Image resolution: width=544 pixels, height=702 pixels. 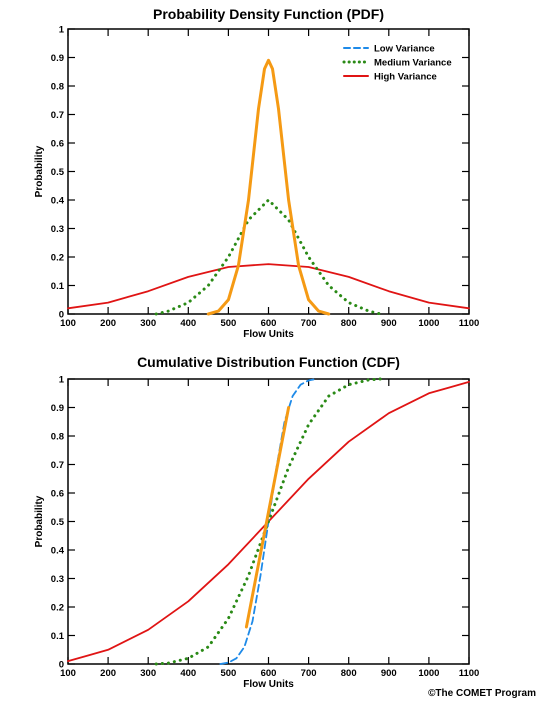 What do you see at coordinates (268, 14) in the screenshot?
I see `chart-title: Probability Density Function (PDF)` at bounding box center [268, 14].